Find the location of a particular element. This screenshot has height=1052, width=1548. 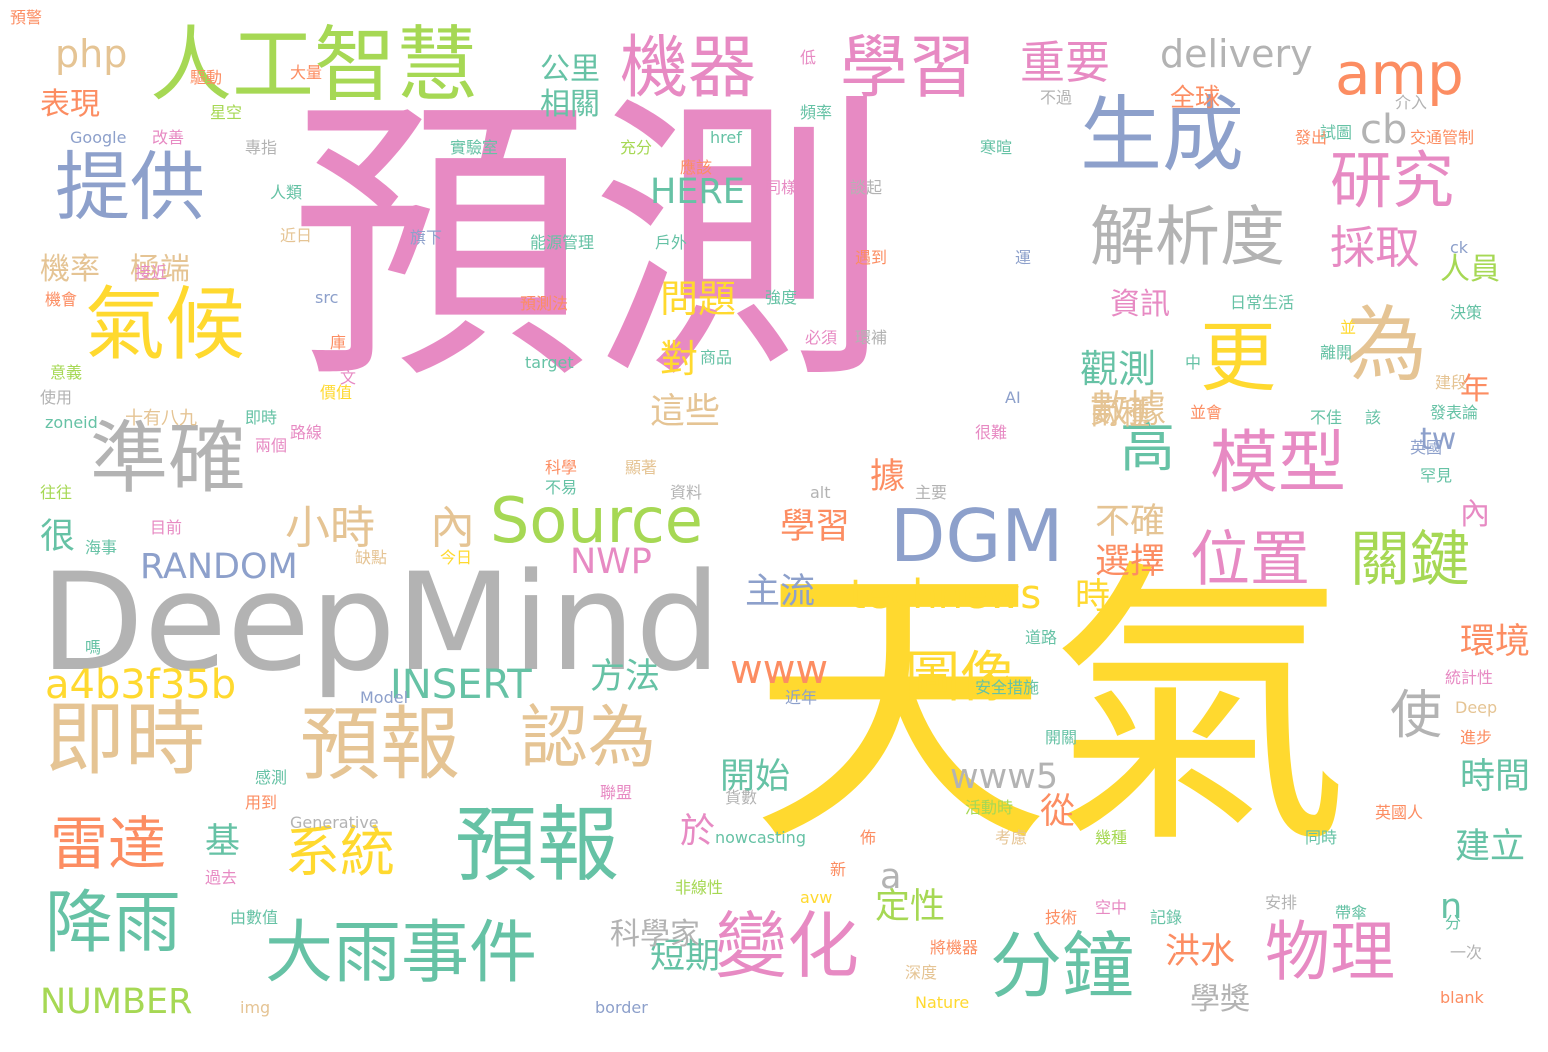

word-34: 小時 is located at coordinates (330, 527).